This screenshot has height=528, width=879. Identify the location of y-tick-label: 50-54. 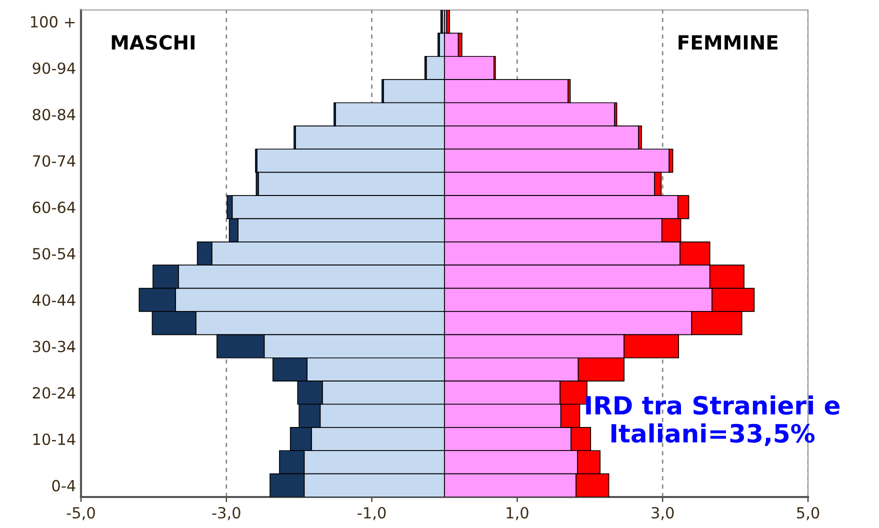
(54, 254).